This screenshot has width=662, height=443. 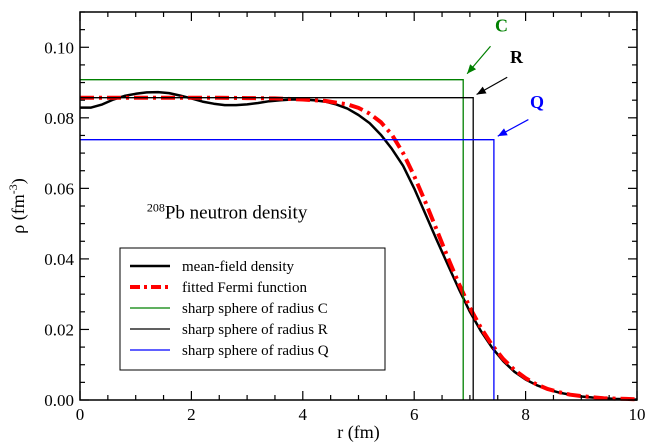 What do you see at coordinates (414, 414) in the screenshot?
I see `x-tick-label: 6` at bounding box center [414, 414].